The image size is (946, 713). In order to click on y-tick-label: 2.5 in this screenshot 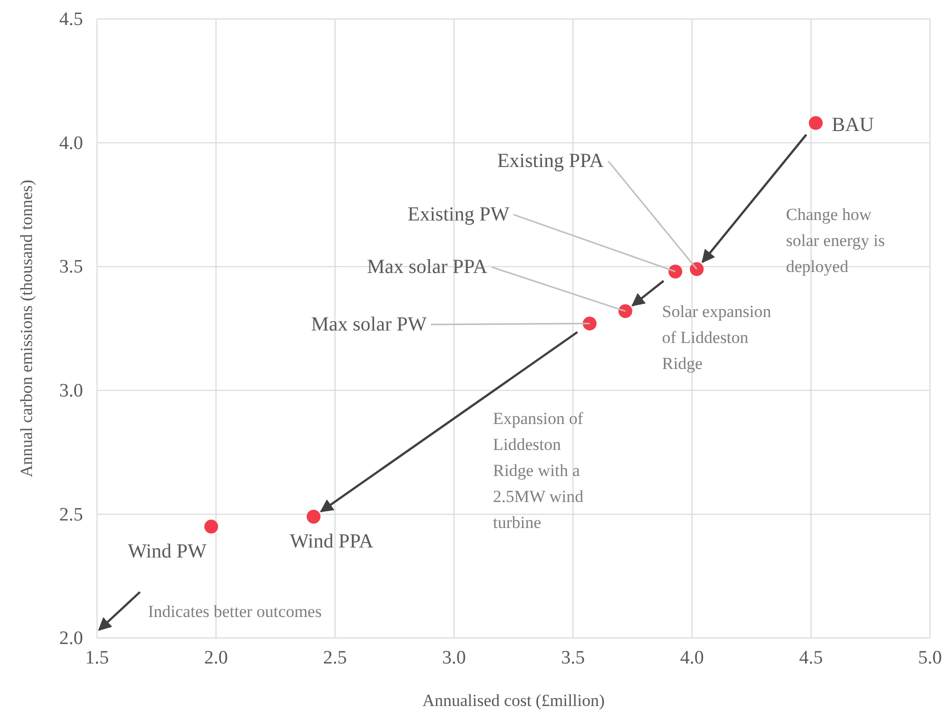, I will do `click(71, 515)`.